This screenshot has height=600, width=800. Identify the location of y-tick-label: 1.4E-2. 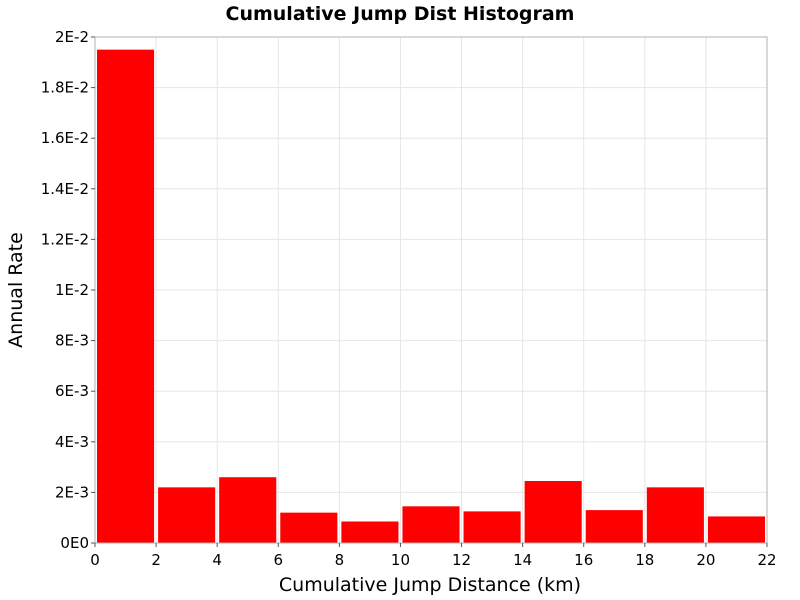
(65, 189).